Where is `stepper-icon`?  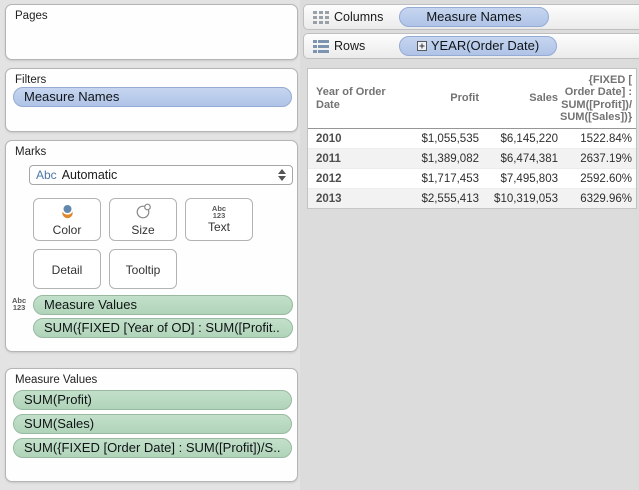 stepper-icon is located at coordinates (282, 175).